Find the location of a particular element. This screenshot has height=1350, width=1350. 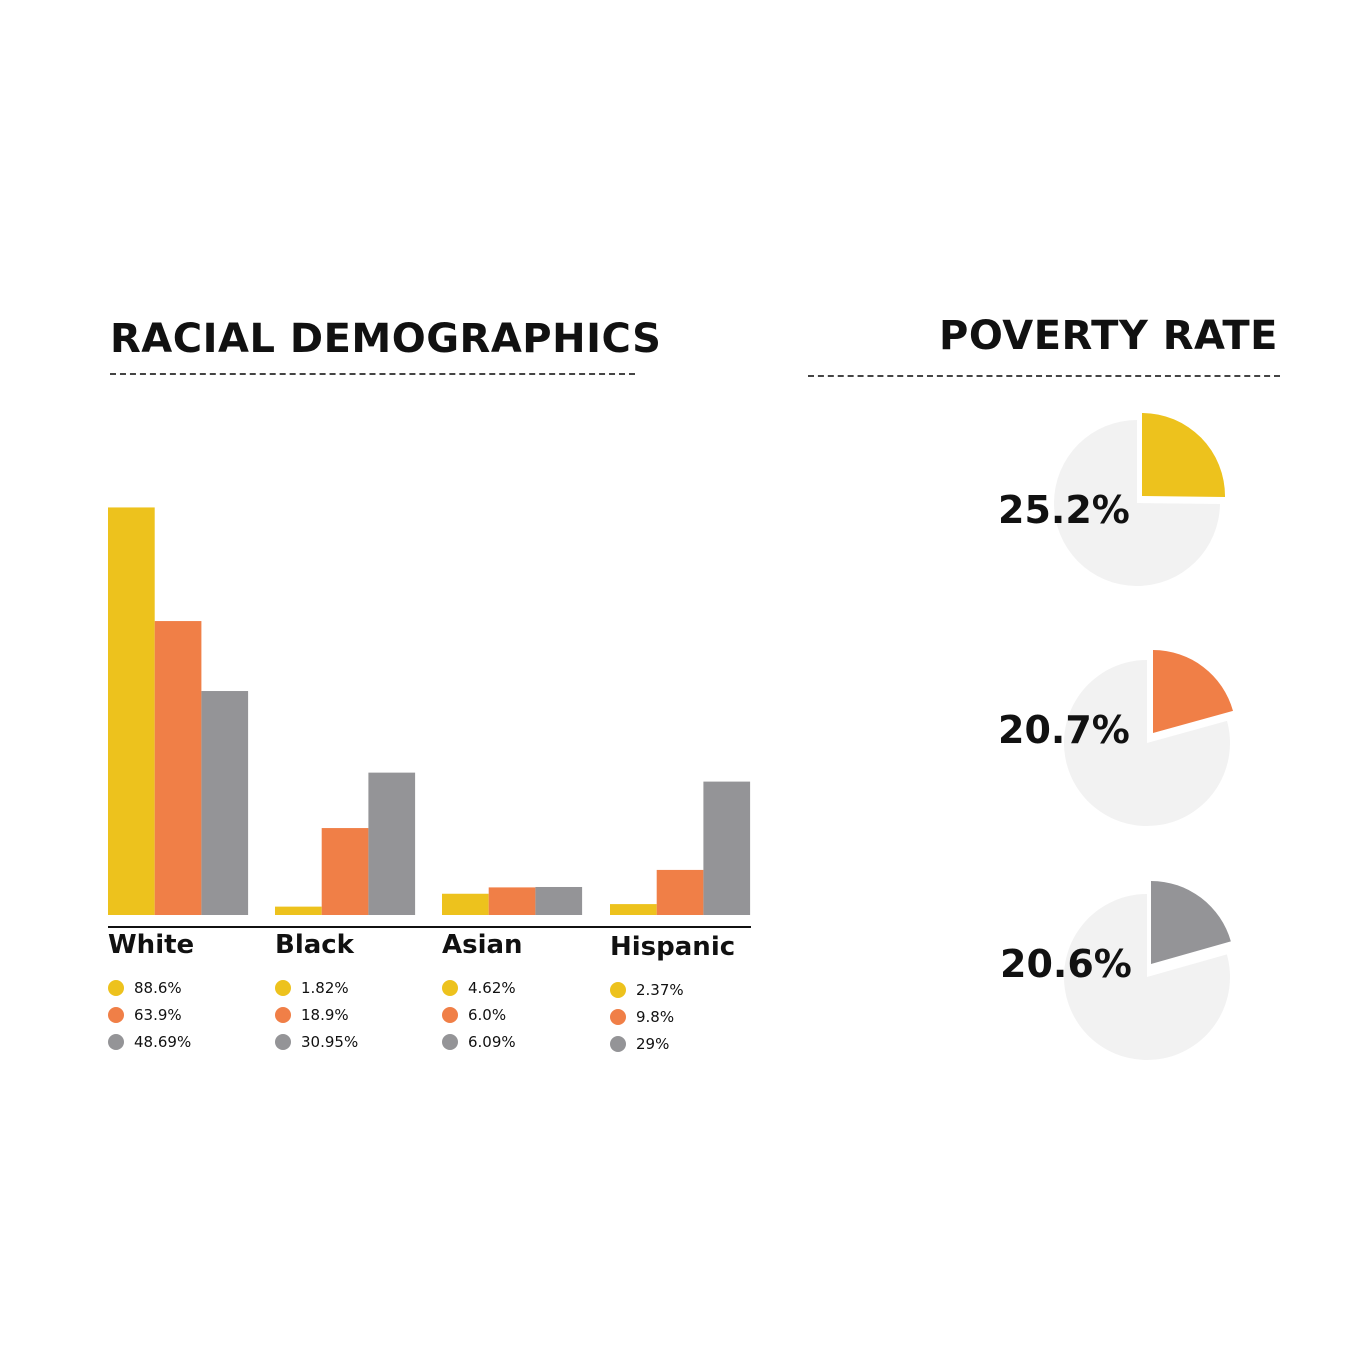

data-label: 1.82% is located at coordinates (325, 987).